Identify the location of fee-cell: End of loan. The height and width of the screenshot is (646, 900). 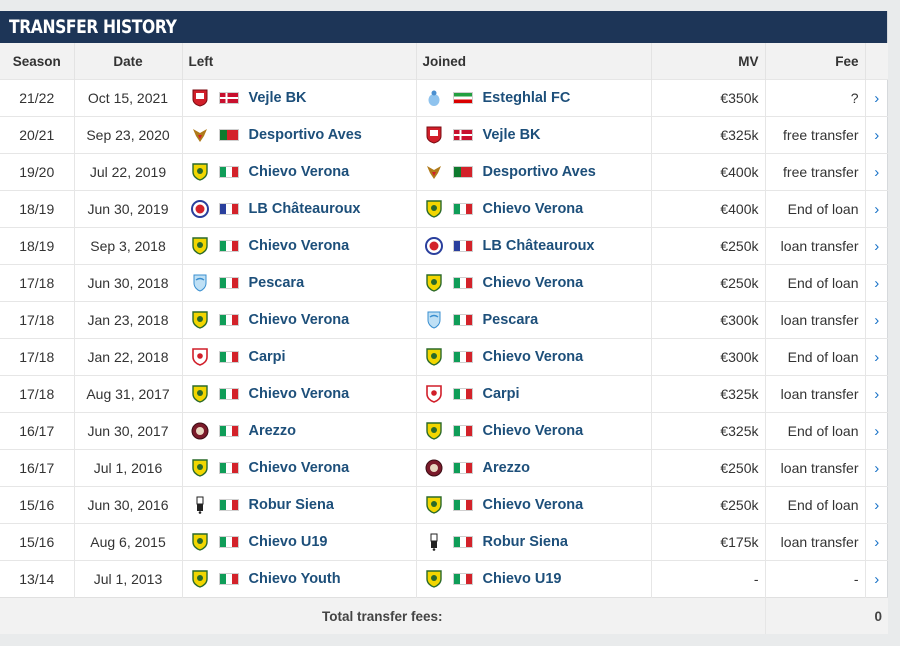
(814, 209).